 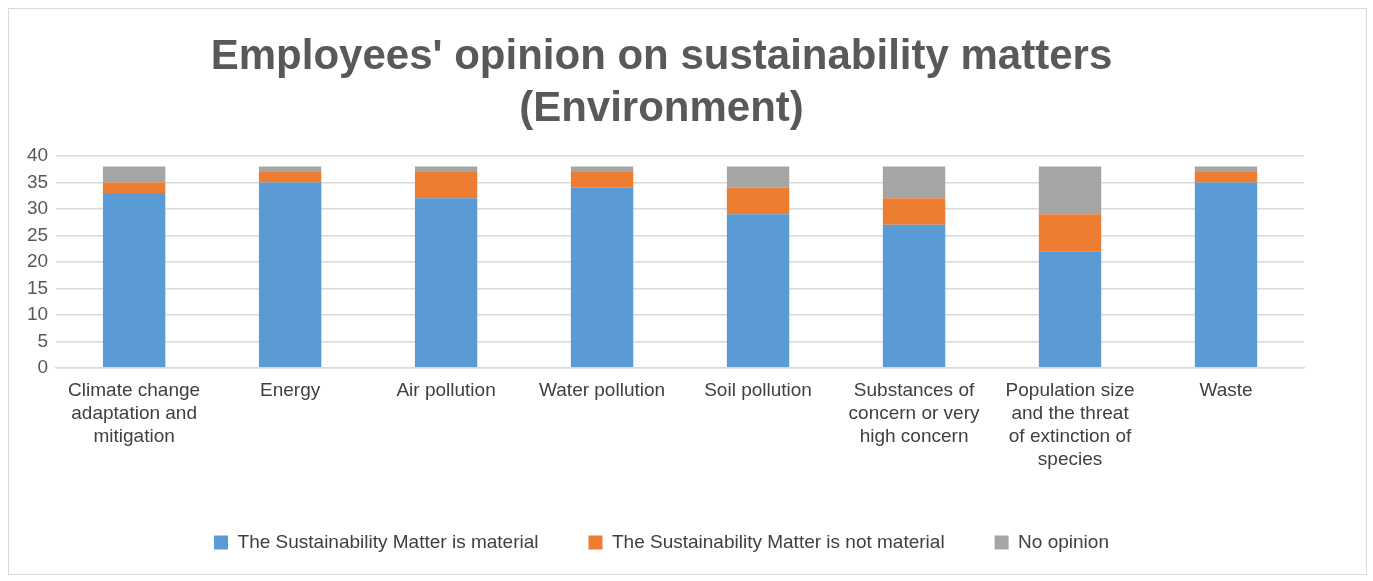 I want to click on y-tick-label: 10, so click(x=37, y=314).